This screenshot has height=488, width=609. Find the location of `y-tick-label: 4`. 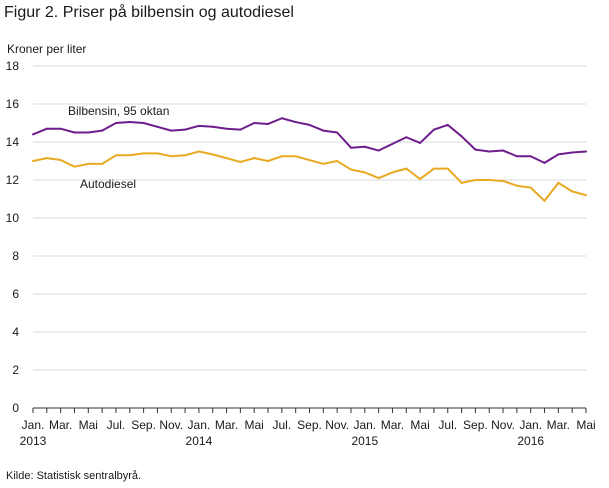

y-tick-label: 4 is located at coordinates (15, 332).